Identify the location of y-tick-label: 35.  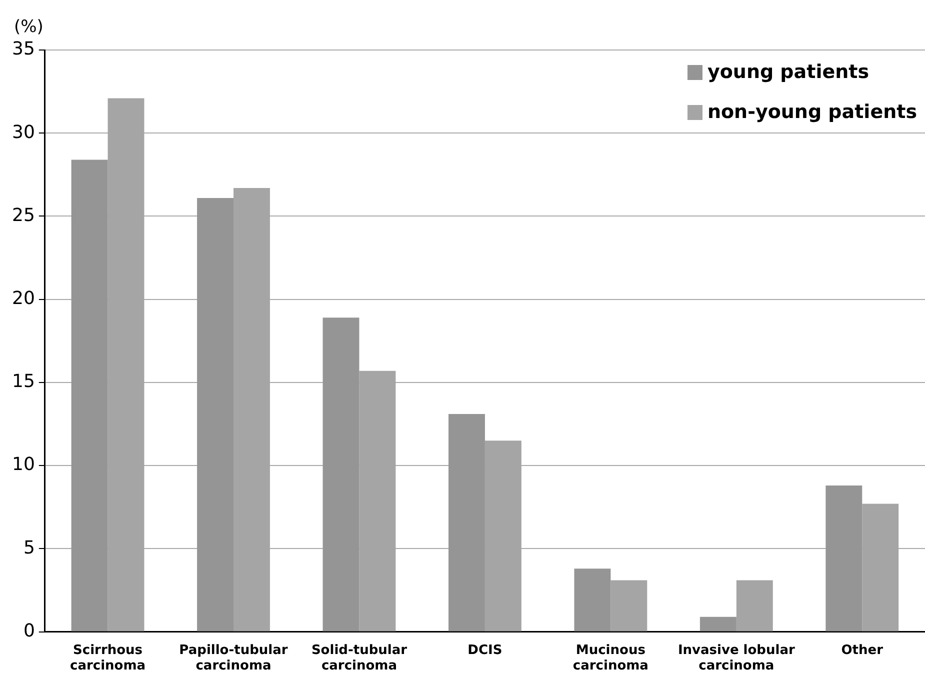
(23, 49).